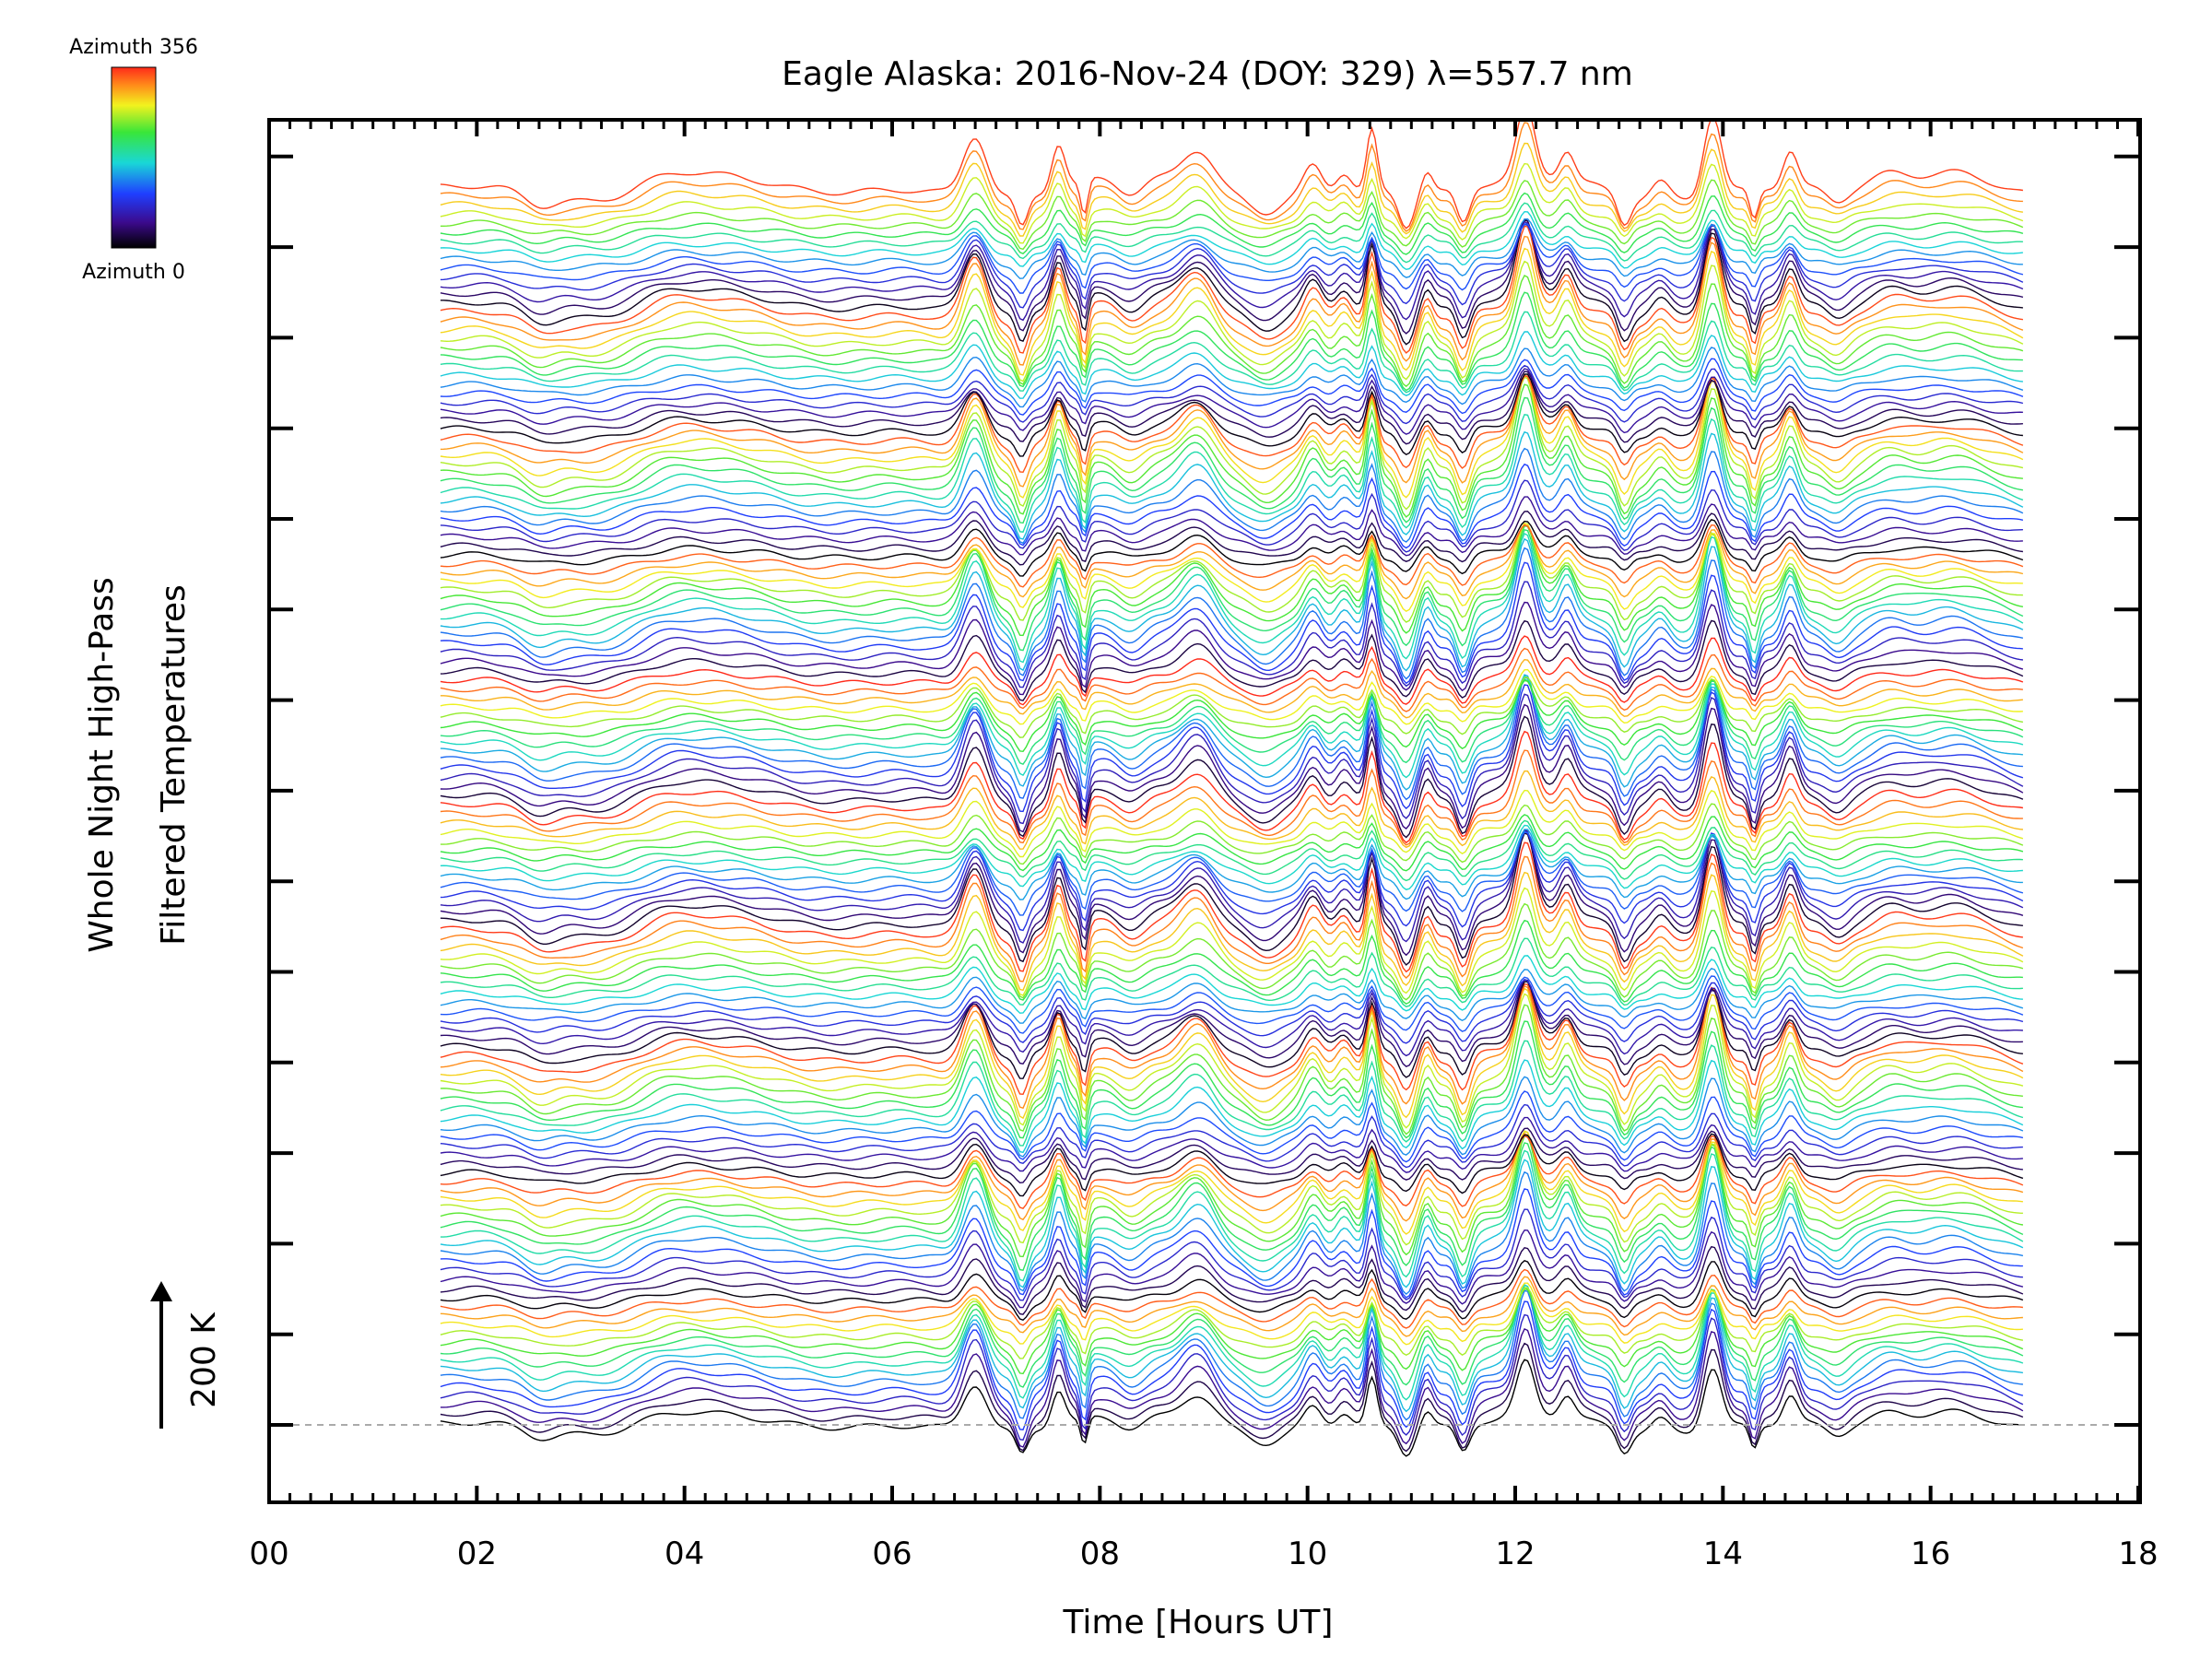  What do you see at coordinates (133, 272) in the screenshot?
I see `colorbar-bottom-label: Azimuth 0` at bounding box center [133, 272].